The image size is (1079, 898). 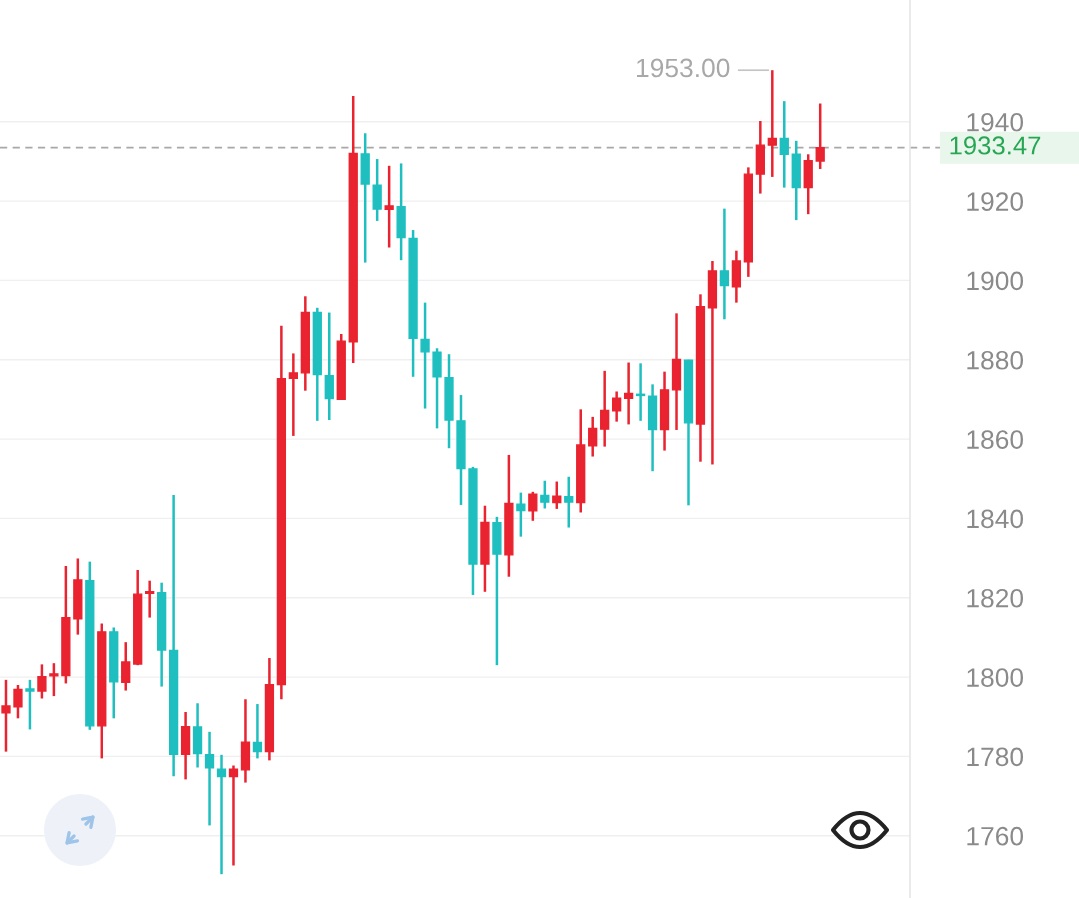 I want to click on y-tick-label: 1780, so click(x=995, y=757).